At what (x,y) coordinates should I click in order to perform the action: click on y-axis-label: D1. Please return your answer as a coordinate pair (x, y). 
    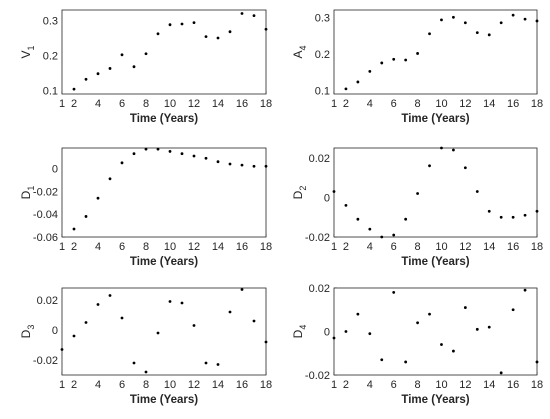
    Looking at the image, I should click on (27, 193).